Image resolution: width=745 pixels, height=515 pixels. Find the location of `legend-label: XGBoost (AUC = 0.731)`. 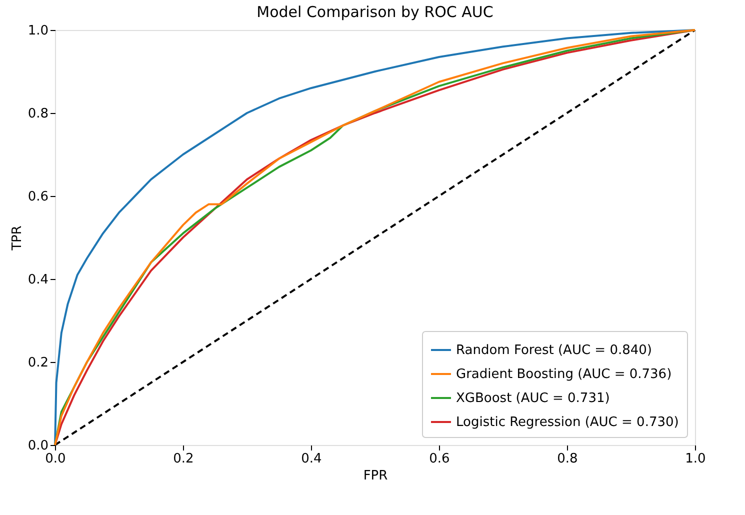

legend-label: XGBoost (AUC = 0.731) is located at coordinates (533, 398).